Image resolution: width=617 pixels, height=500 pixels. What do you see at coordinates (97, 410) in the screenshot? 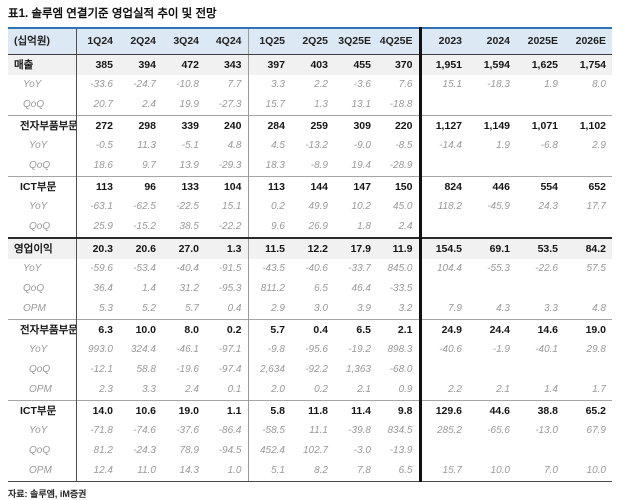
I see `value-cell: 14.0` at bounding box center [97, 410].